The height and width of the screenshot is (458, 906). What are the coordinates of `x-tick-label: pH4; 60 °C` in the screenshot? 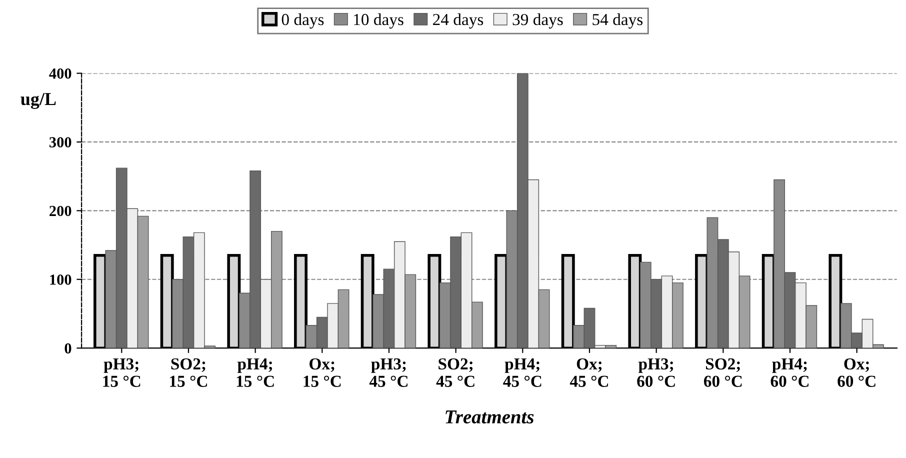 It's located at (789, 372).